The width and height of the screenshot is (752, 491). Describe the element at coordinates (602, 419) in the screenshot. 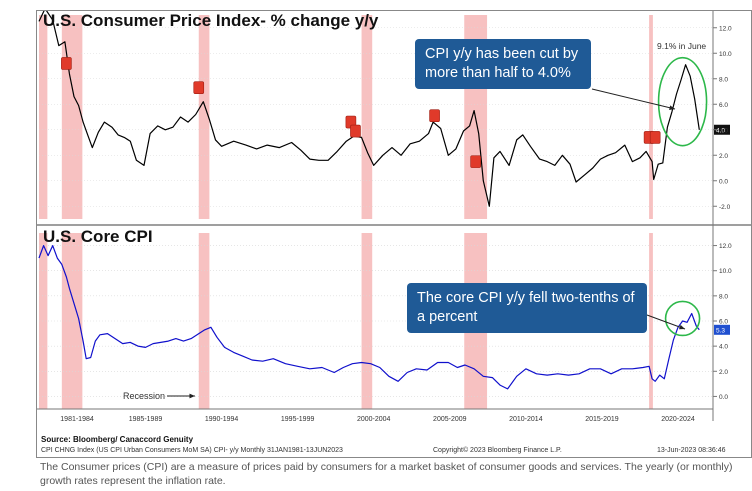

I see `x-tick-label: 2015-2019` at that location.